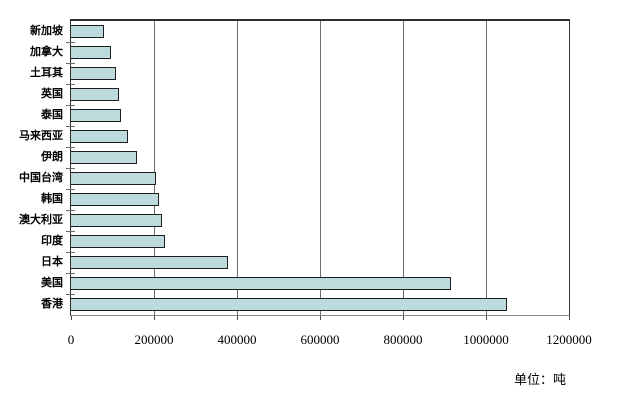  What do you see at coordinates (41, 220) in the screenshot?
I see `category-label: 澳大利亚` at bounding box center [41, 220].